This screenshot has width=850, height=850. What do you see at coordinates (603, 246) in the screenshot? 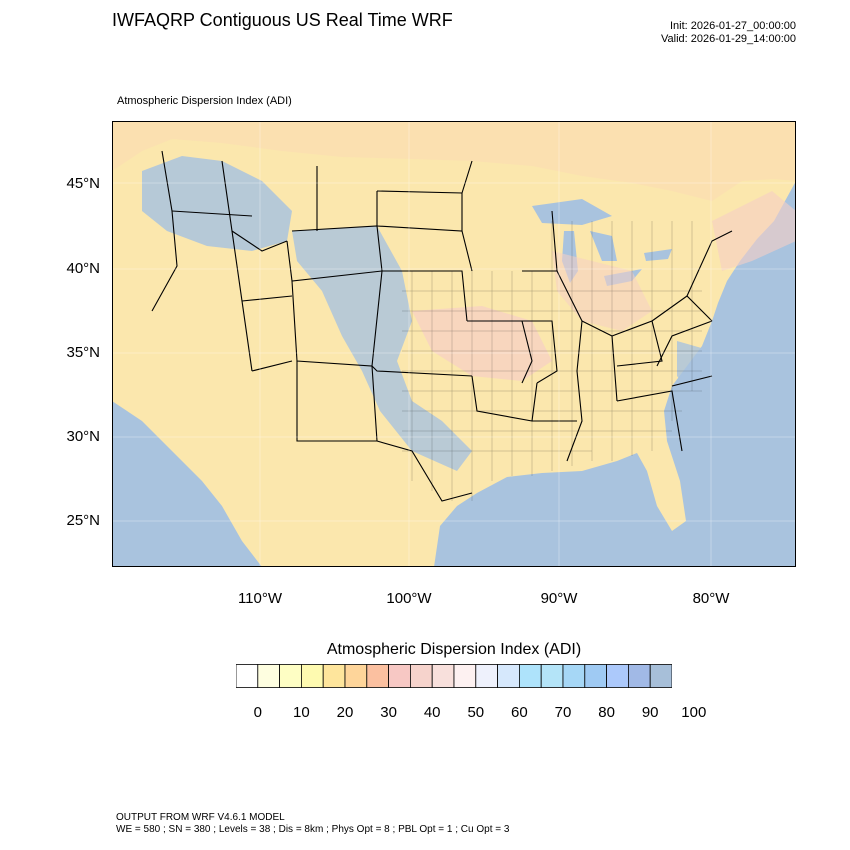
I see `lake-huron` at bounding box center [603, 246].